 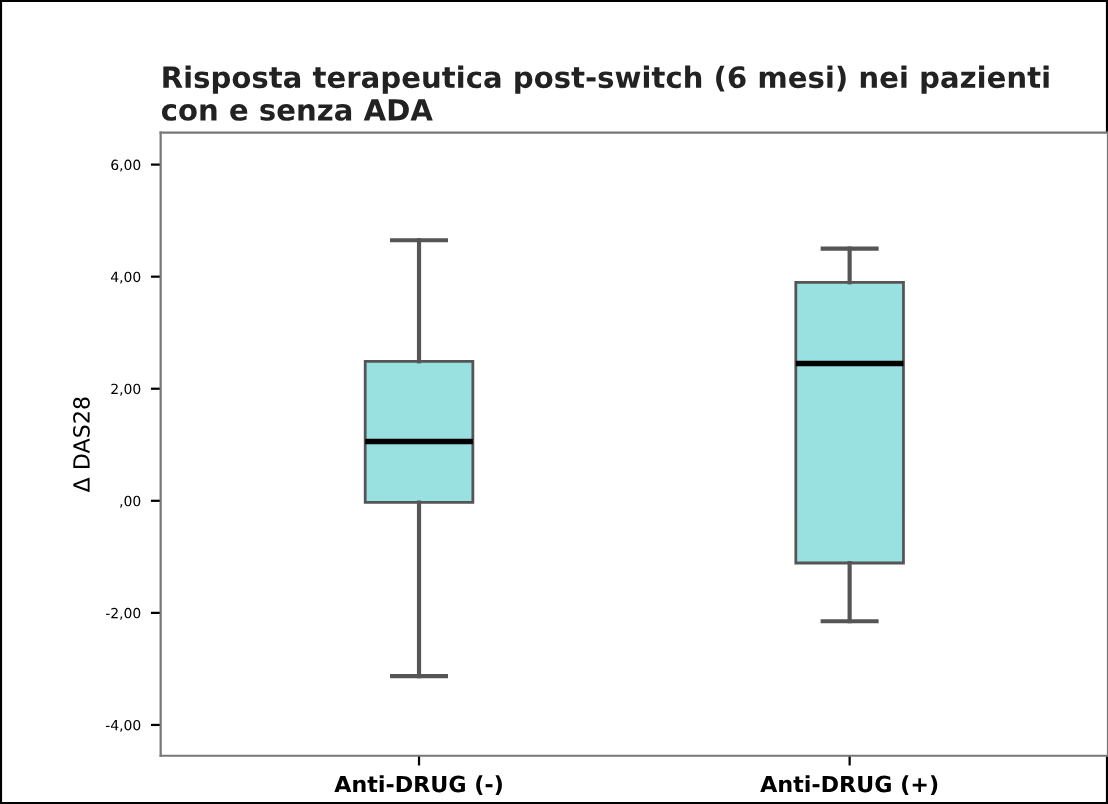 What do you see at coordinates (81, 445) in the screenshot?
I see `y-axis-title: Δ DAS28` at bounding box center [81, 445].